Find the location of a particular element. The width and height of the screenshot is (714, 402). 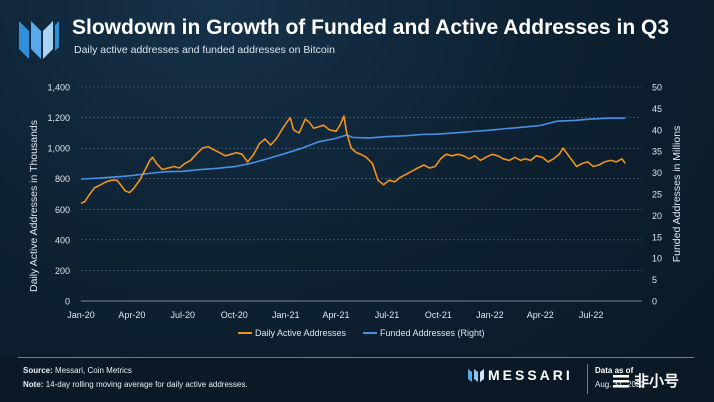

brand-name: MESSARI is located at coordinates (530, 375).